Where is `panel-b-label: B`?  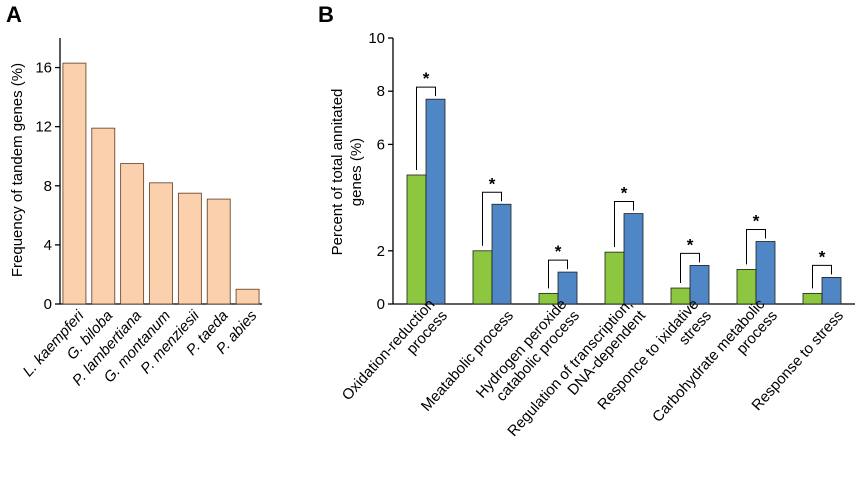 panel-b-label: B is located at coordinates (326, 14).